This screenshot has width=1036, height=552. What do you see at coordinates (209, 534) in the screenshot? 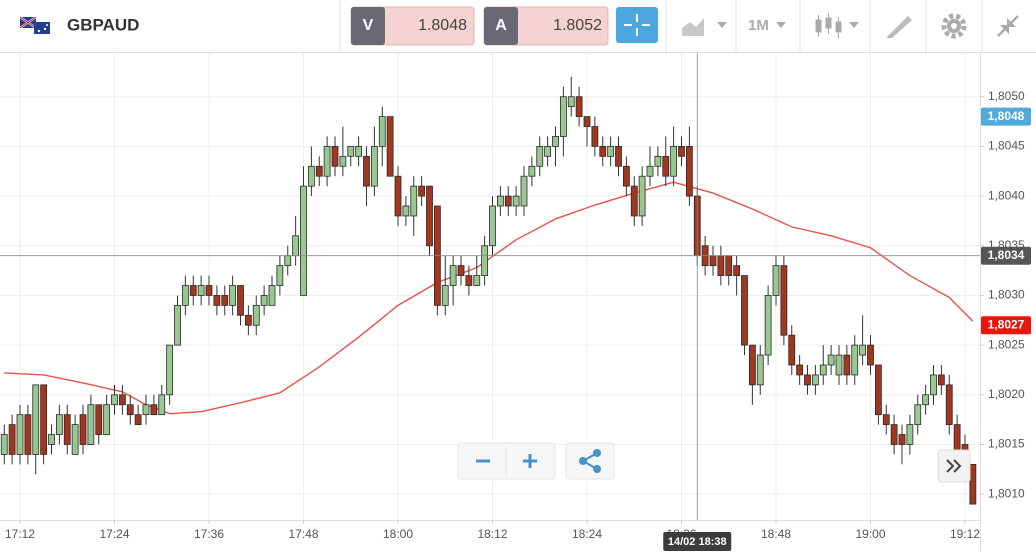
I see `x-tick-label: 17:36` at bounding box center [209, 534].